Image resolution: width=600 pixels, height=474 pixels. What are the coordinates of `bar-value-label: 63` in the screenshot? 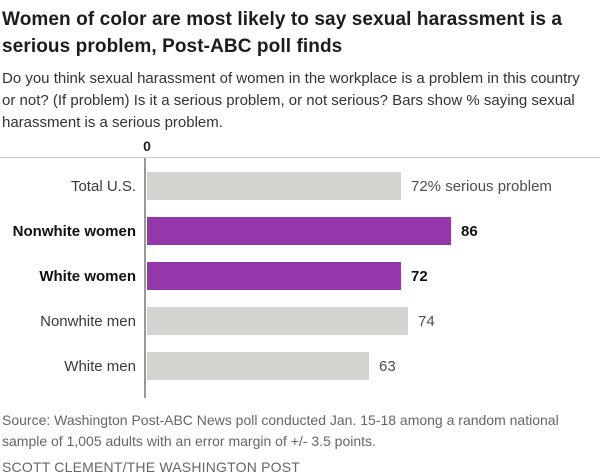 It's located at (387, 366).